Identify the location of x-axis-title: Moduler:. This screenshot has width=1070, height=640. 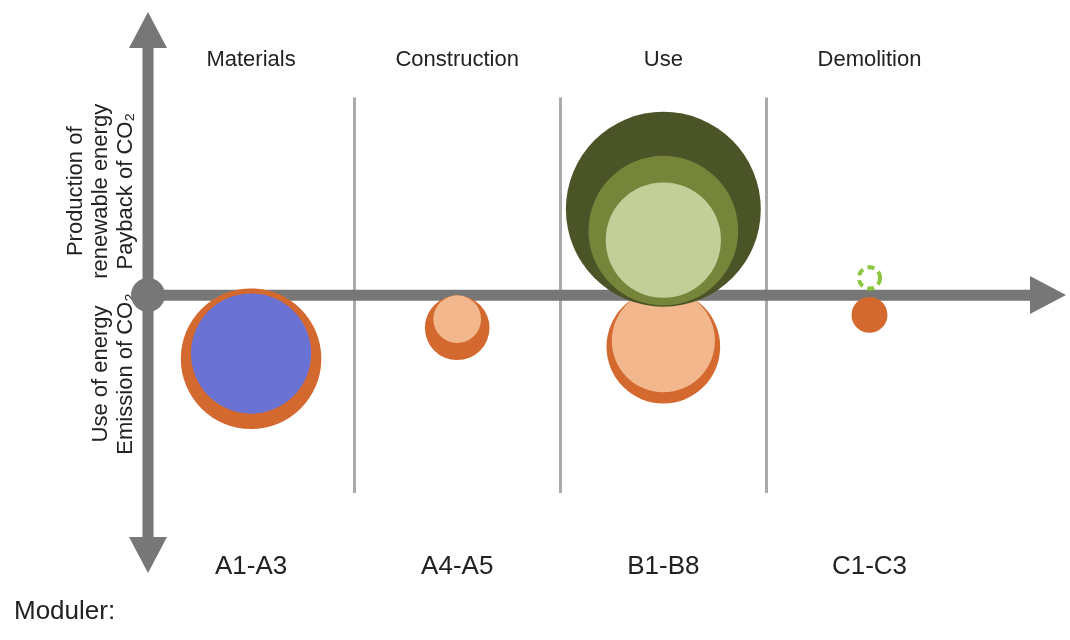
(65, 610).